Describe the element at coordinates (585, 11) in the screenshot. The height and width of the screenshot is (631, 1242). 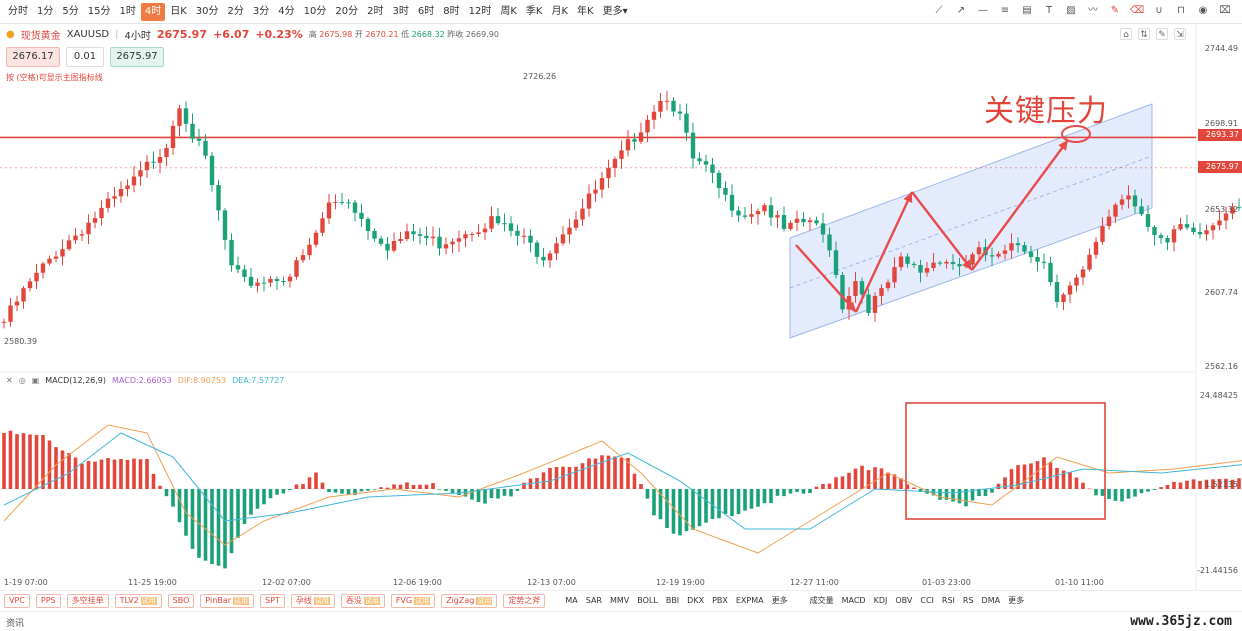
I see `timeframe-21: 年K` at that location.